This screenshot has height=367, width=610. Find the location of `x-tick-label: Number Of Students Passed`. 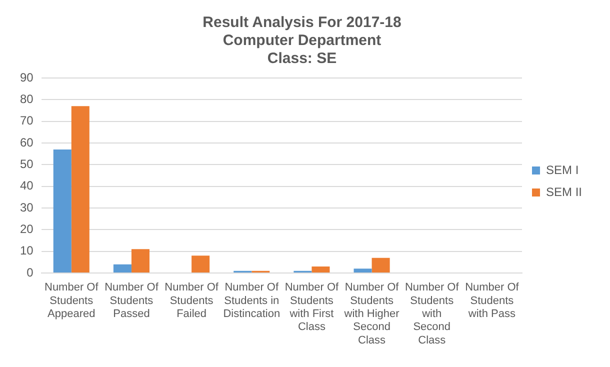

x-tick-label: Number Of Students Passed is located at coordinates (132, 301).